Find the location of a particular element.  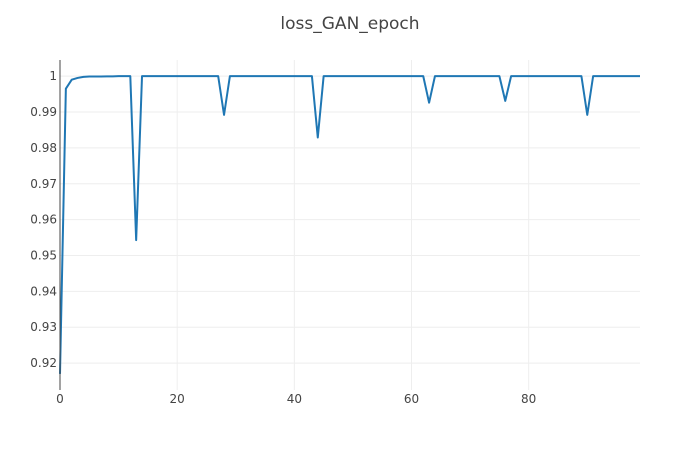

x-tick-label: 80 is located at coordinates (528, 399).